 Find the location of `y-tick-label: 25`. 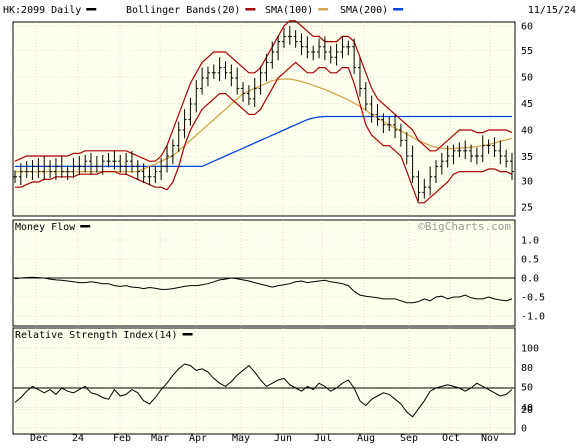

y-tick-label: 25 is located at coordinates (527, 208).